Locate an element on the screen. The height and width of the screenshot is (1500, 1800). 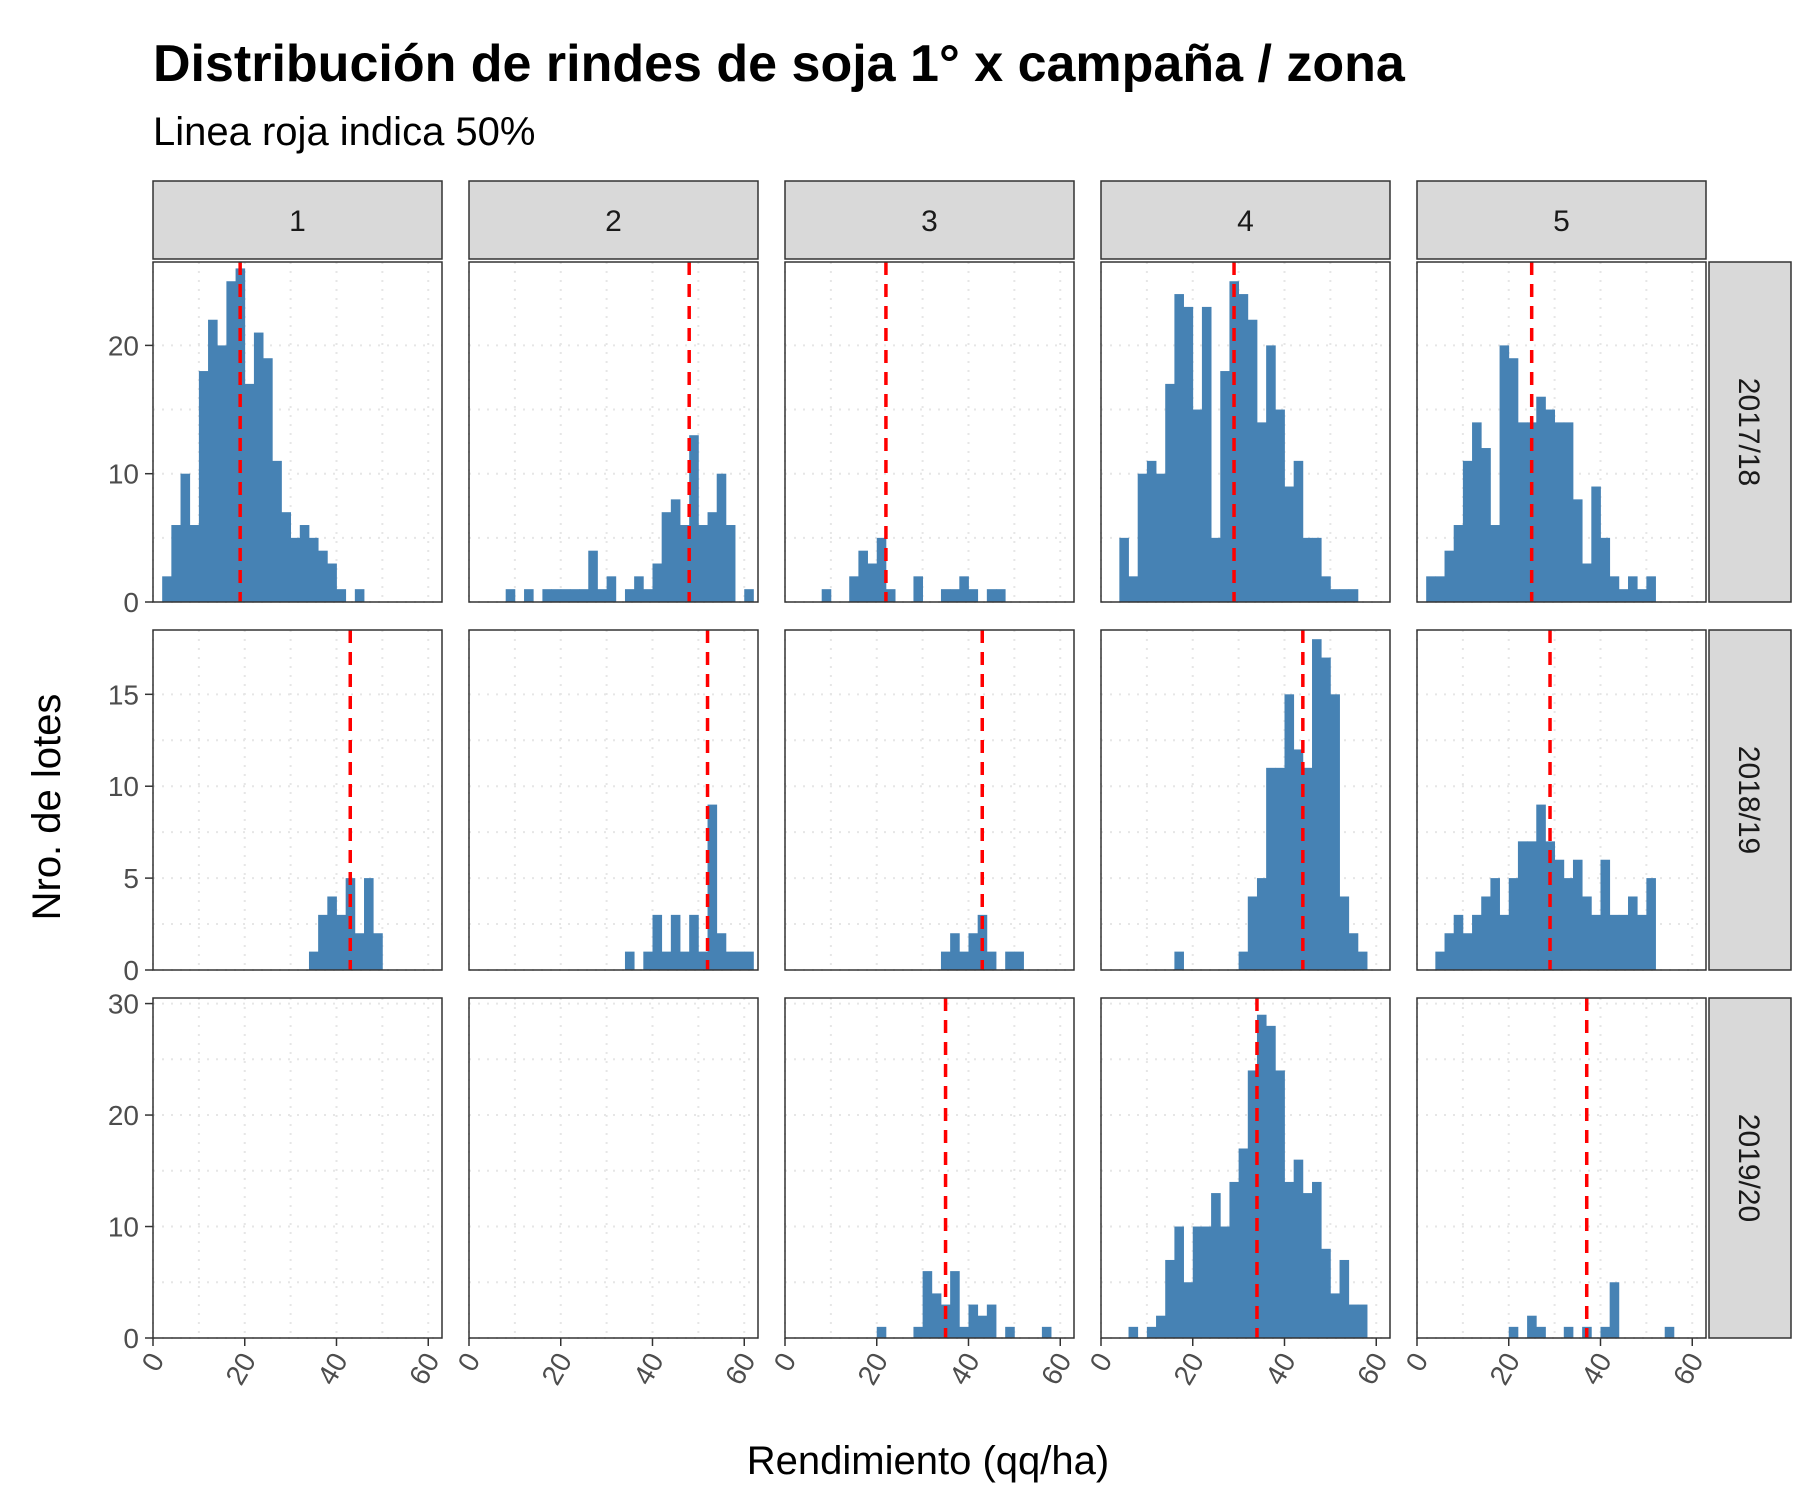
panel-r2-c1 is located at coordinates (297, 800).